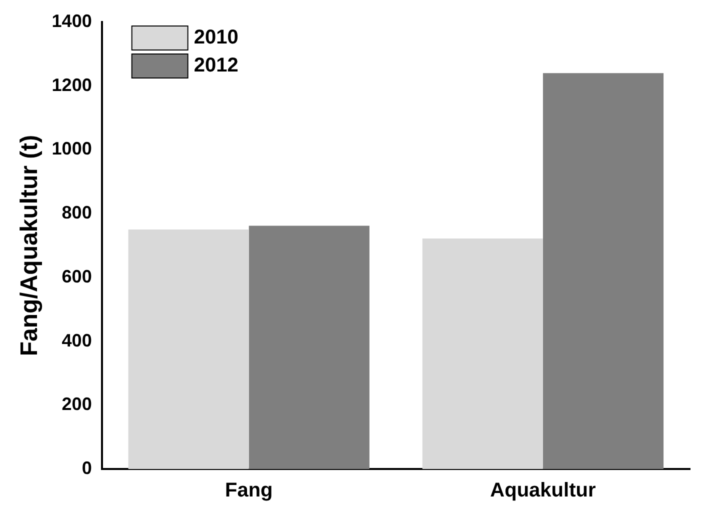  Describe the element at coordinates (216, 37) in the screenshot. I see `legend-label: 2010` at that location.